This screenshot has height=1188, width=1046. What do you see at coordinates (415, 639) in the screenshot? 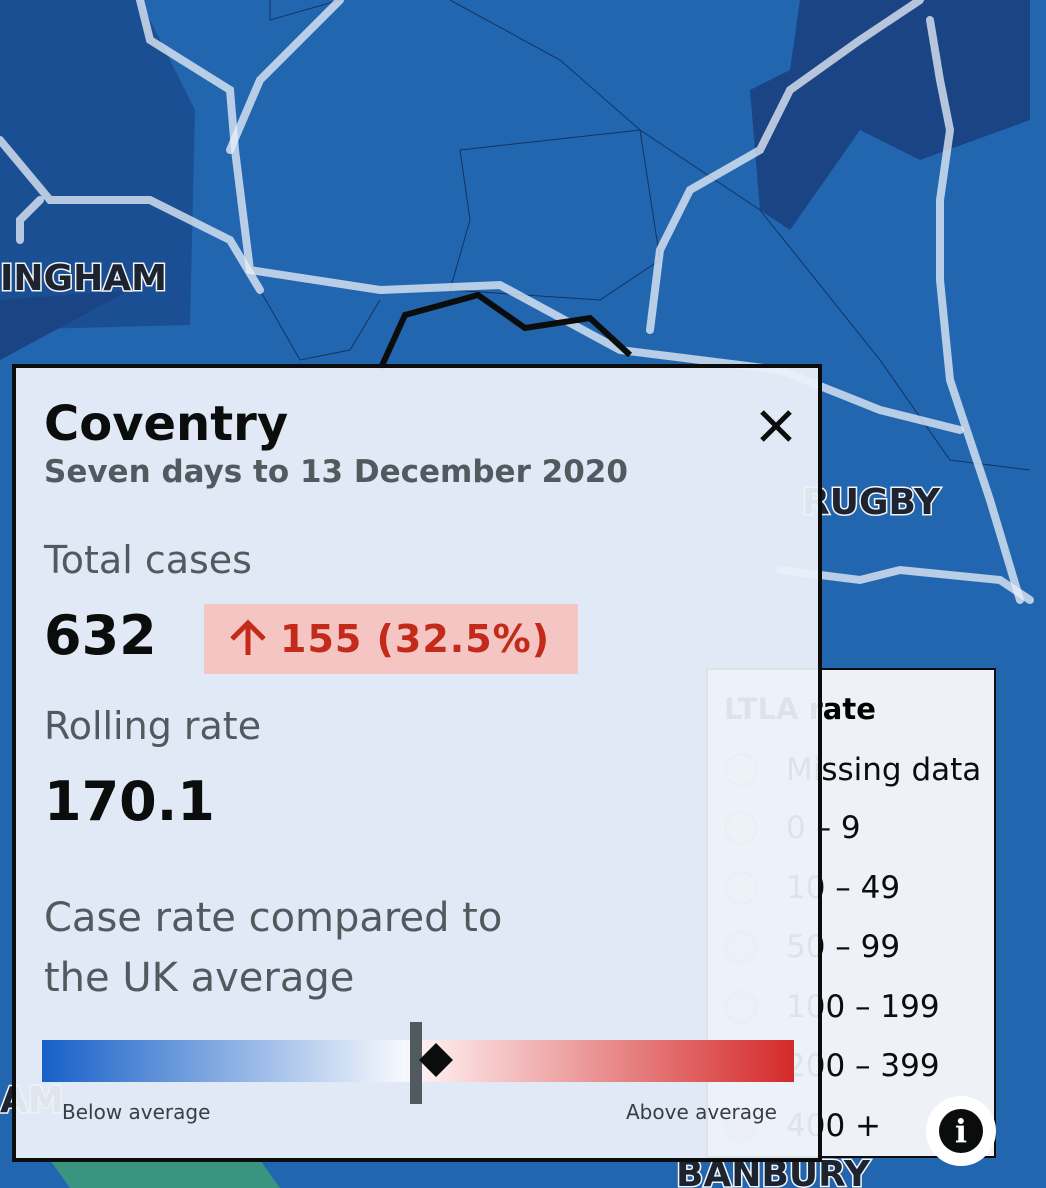
I see `change-value: 155 (32.5%)` at bounding box center [415, 639].